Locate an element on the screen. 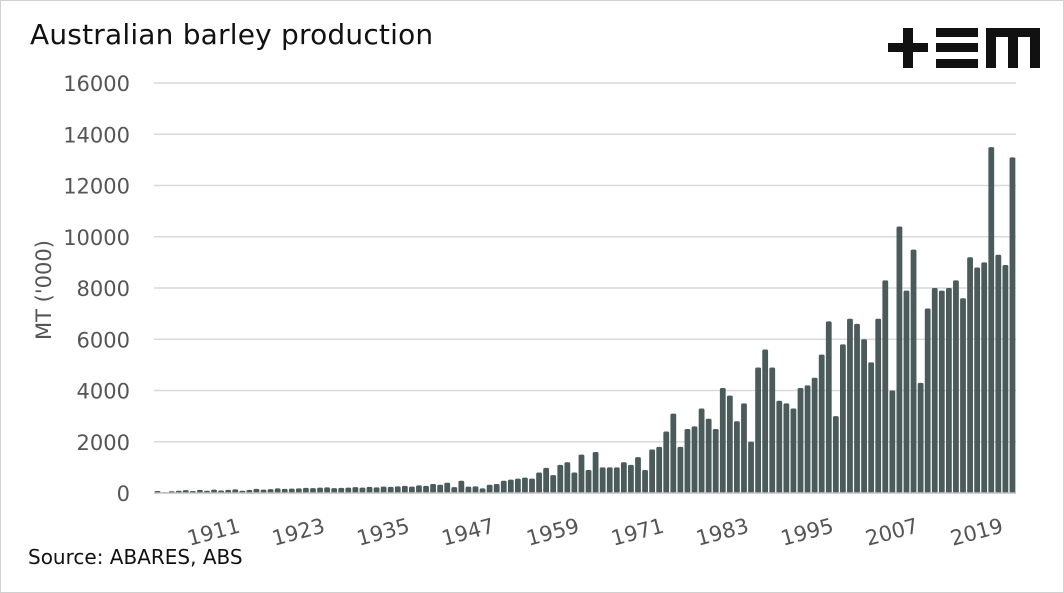 Image resolution: width=1064 pixels, height=593 pixels. bar-2005 is located at coordinates (899, 359).